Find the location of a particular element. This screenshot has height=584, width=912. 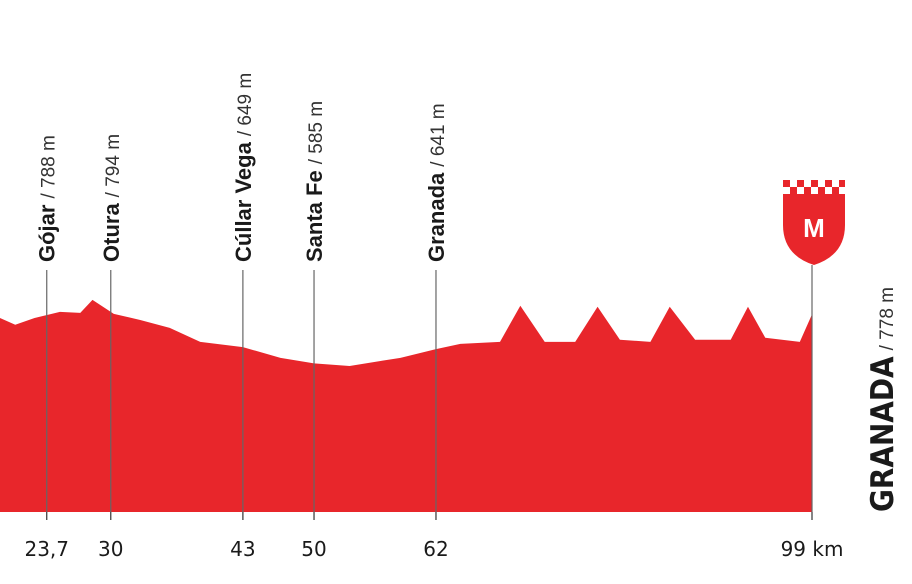

waypoint-label: Gójar / 788 m is located at coordinates (47, 198).